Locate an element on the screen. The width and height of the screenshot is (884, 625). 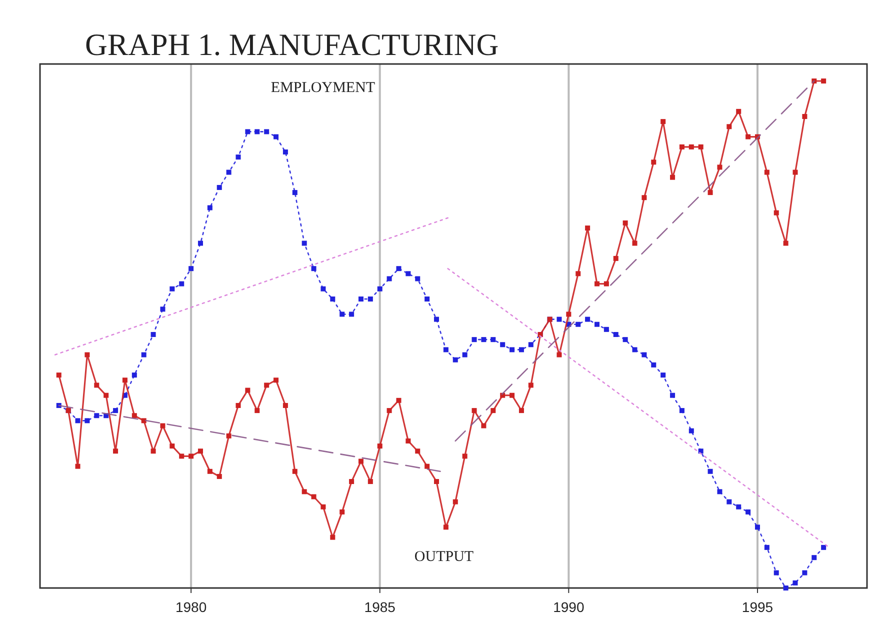
x-tick-label: 1985 is located at coordinates (380, 607).